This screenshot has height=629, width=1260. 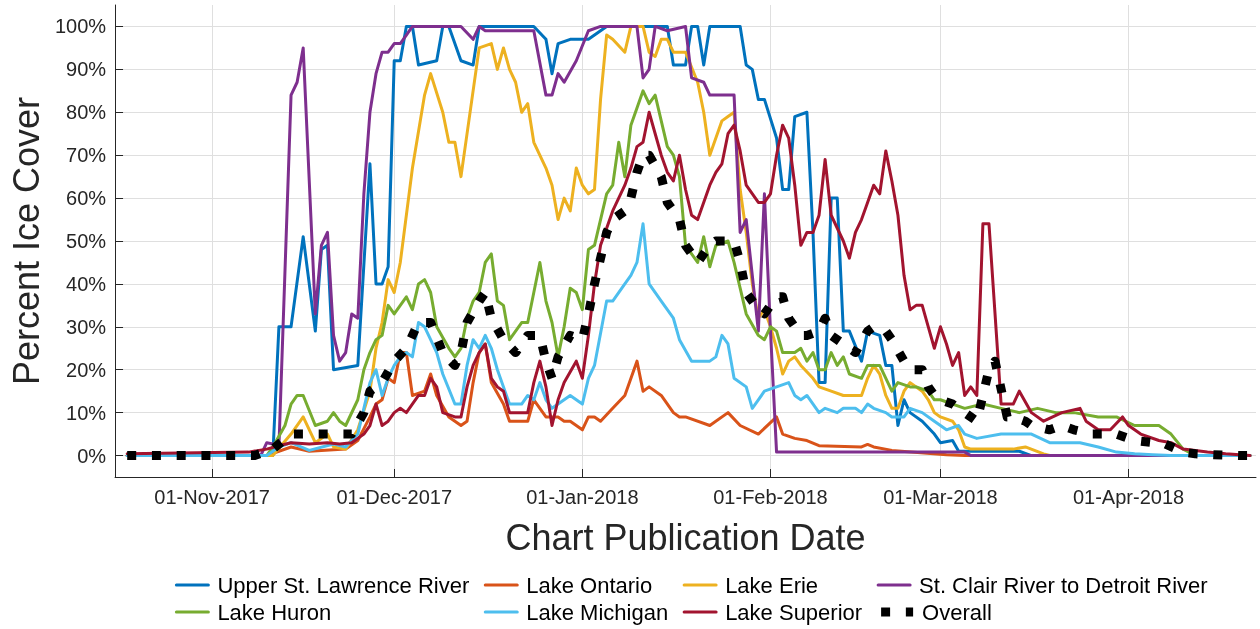 What do you see at coordinates (80, 26) in the screenshot?
I see `y-tick-label: 100%` at bounding box center [80, 26].